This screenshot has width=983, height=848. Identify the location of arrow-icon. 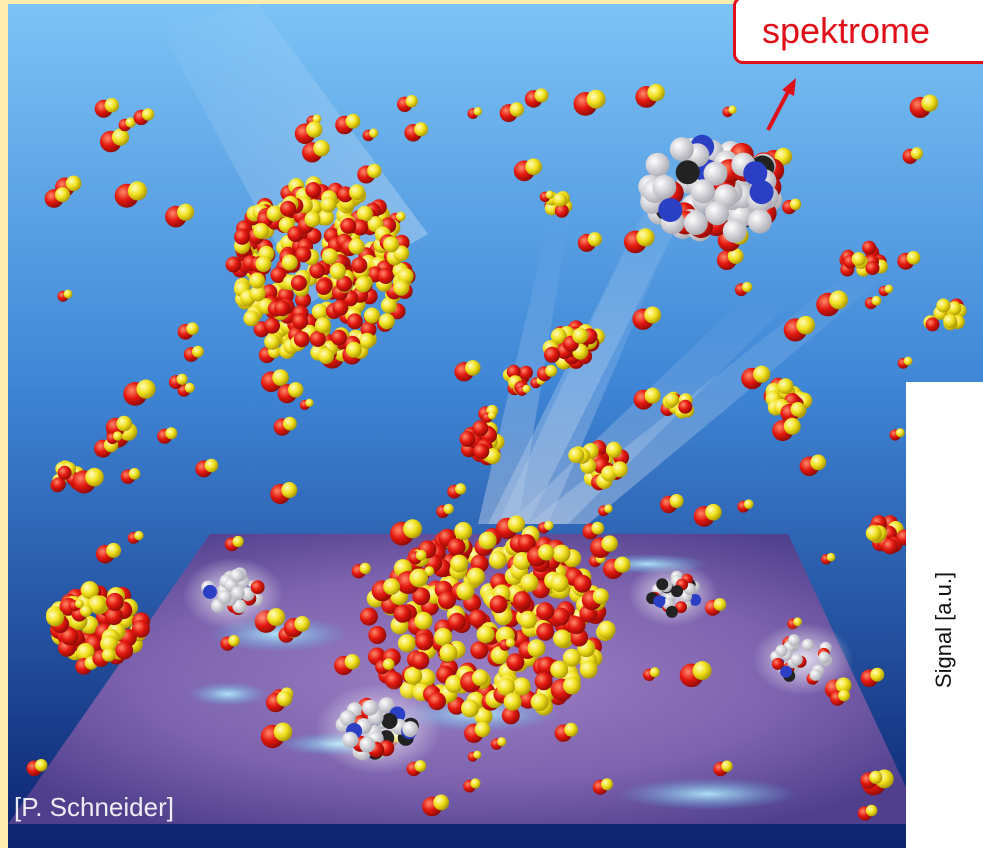
(781, 104).